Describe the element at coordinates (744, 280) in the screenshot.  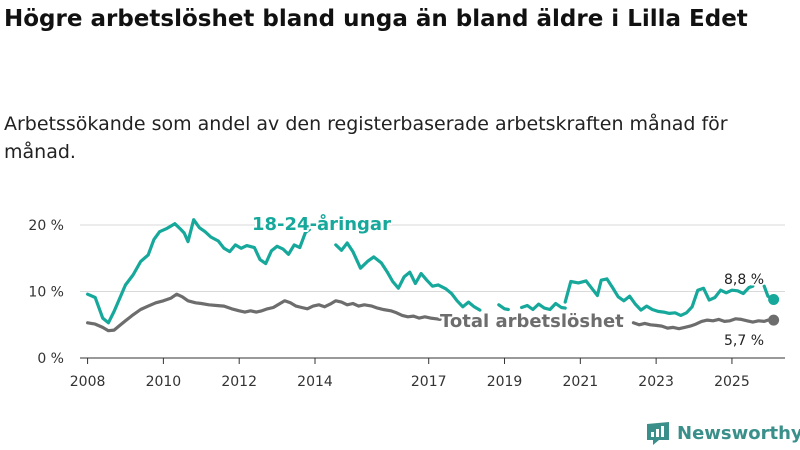
I see `end-label-youth: 8,8 %` at that location.